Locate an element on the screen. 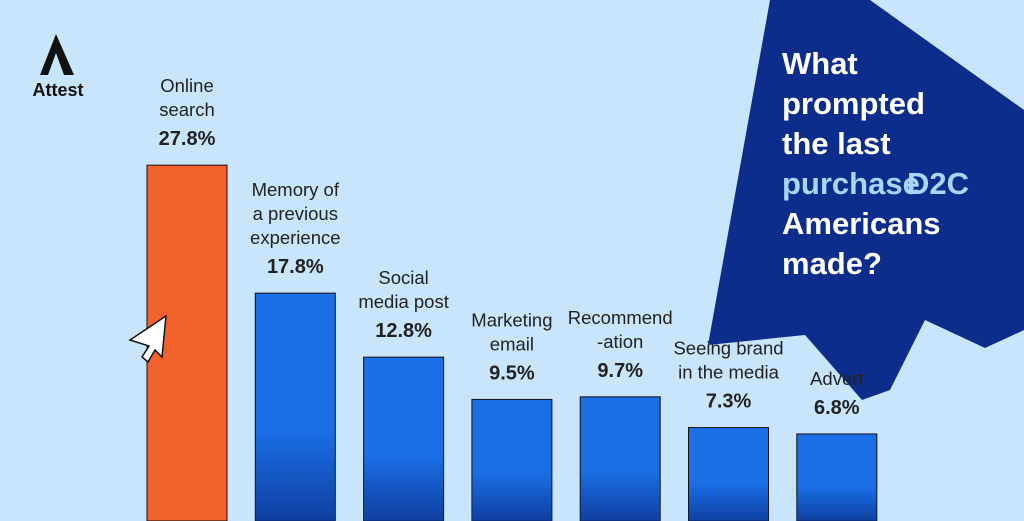 This screenshot has height=521, width=1024. category-label: email is located at coordinates (512, 343).